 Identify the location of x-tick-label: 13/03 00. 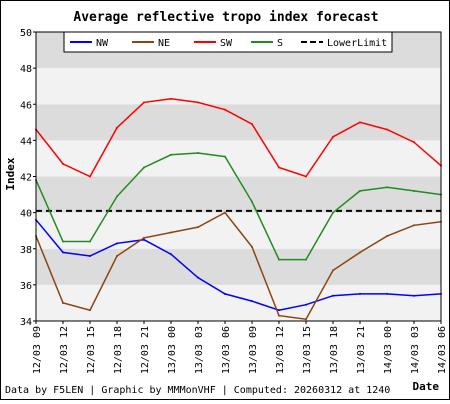
(172, 350).